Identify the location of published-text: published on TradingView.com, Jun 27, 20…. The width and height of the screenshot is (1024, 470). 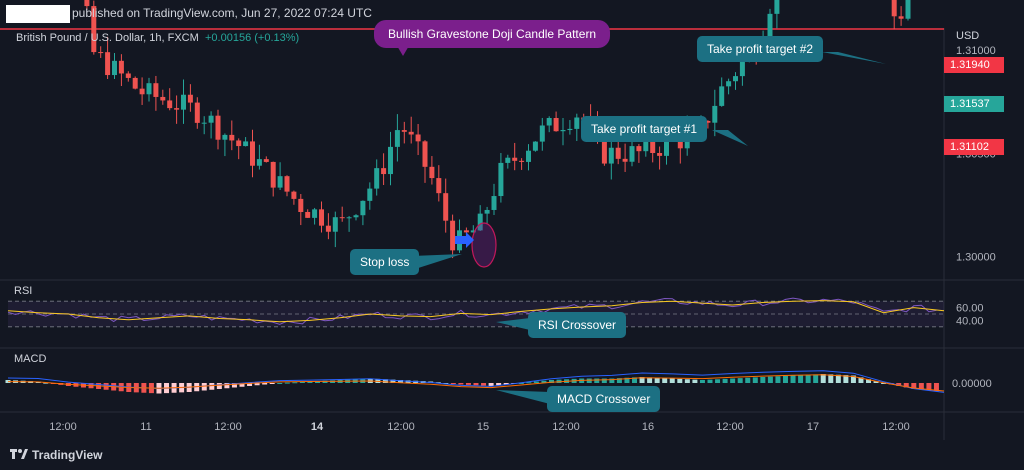
(222, 13).